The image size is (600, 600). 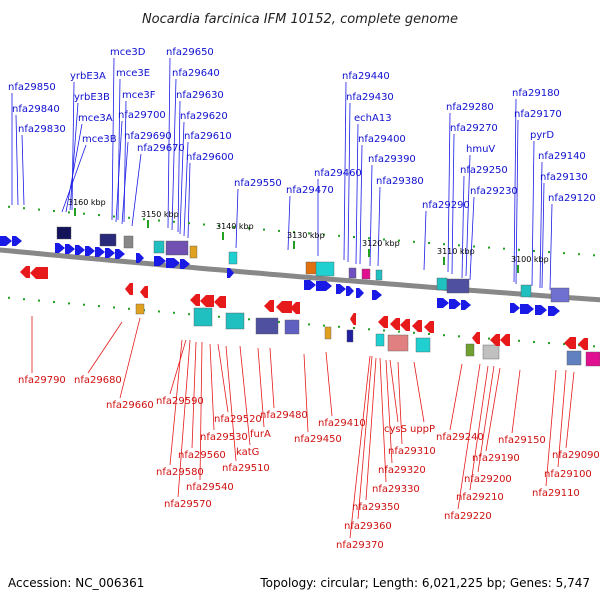 What do you see at coordinates (360, 545) in the screenshot?
I see `gene-label-bottom: nfa29370` at bounding box center [360, 545].